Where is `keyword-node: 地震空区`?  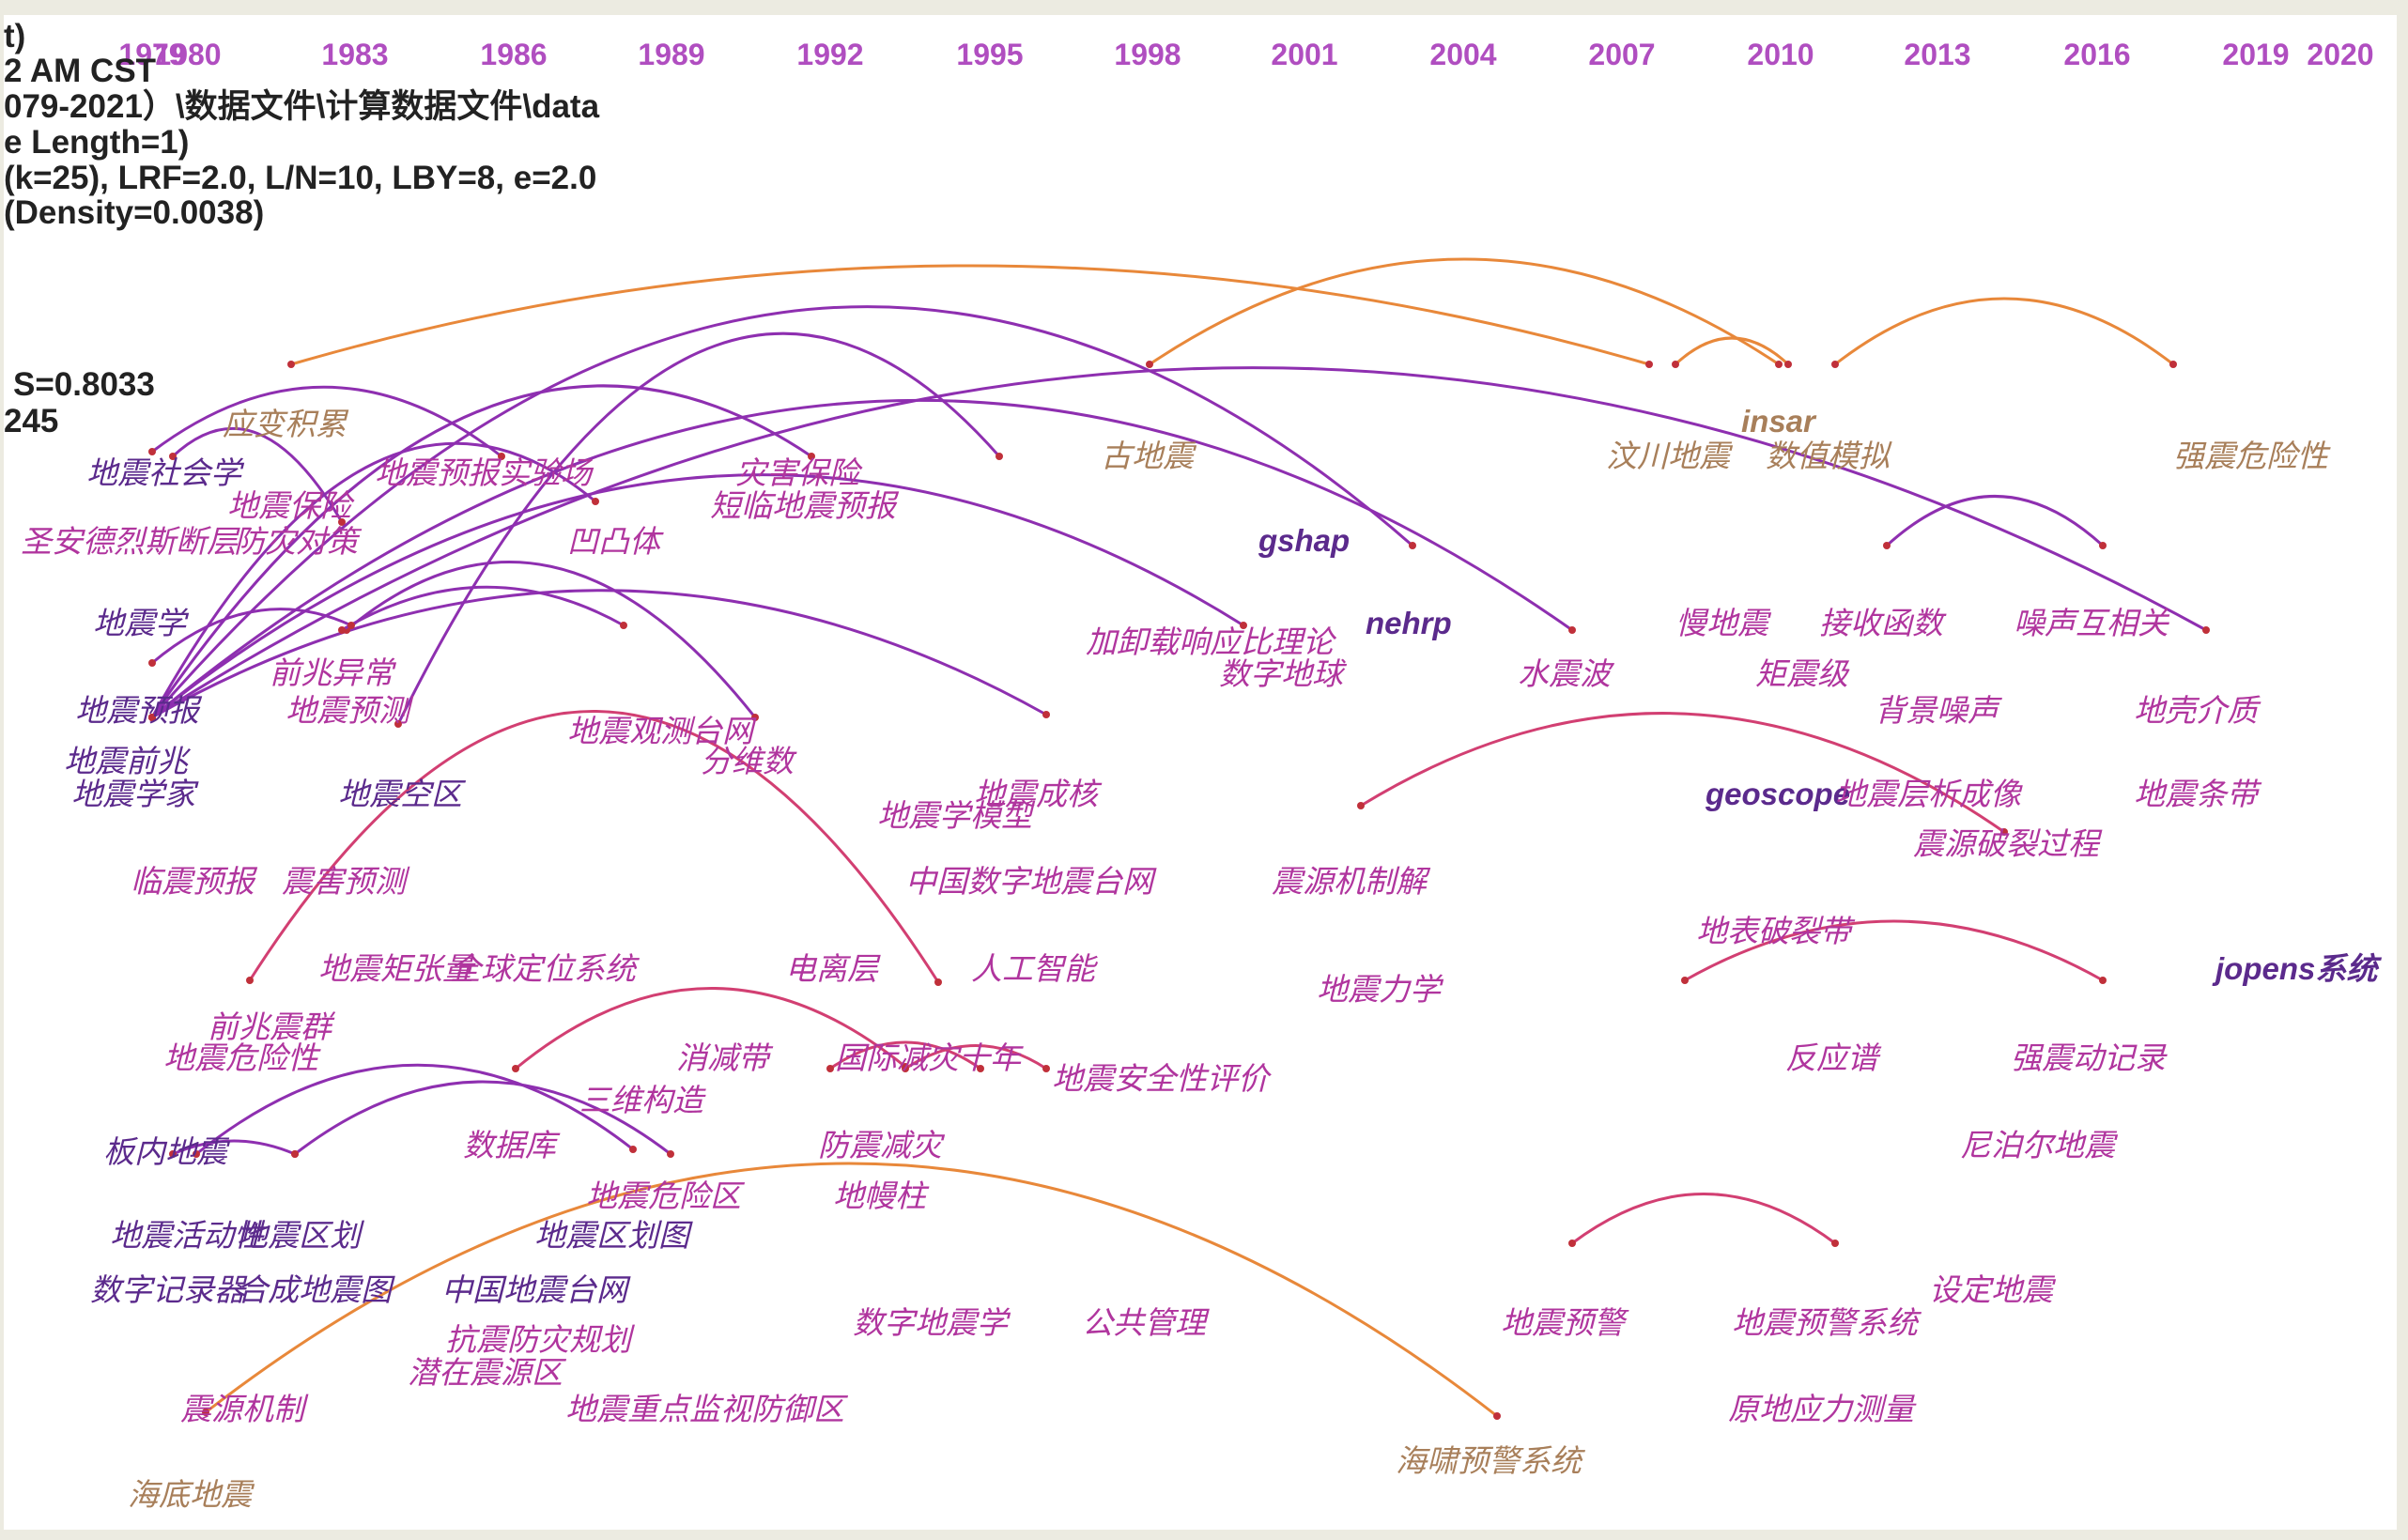 keyword-node: 地震空区 is located at coordinates (400, 794).